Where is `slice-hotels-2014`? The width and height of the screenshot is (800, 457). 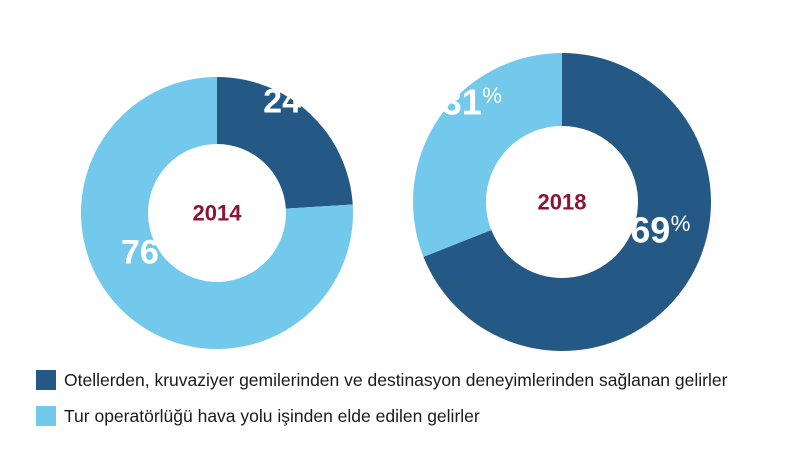 slice-hotels-2014 is located at coordinates (285, 143).